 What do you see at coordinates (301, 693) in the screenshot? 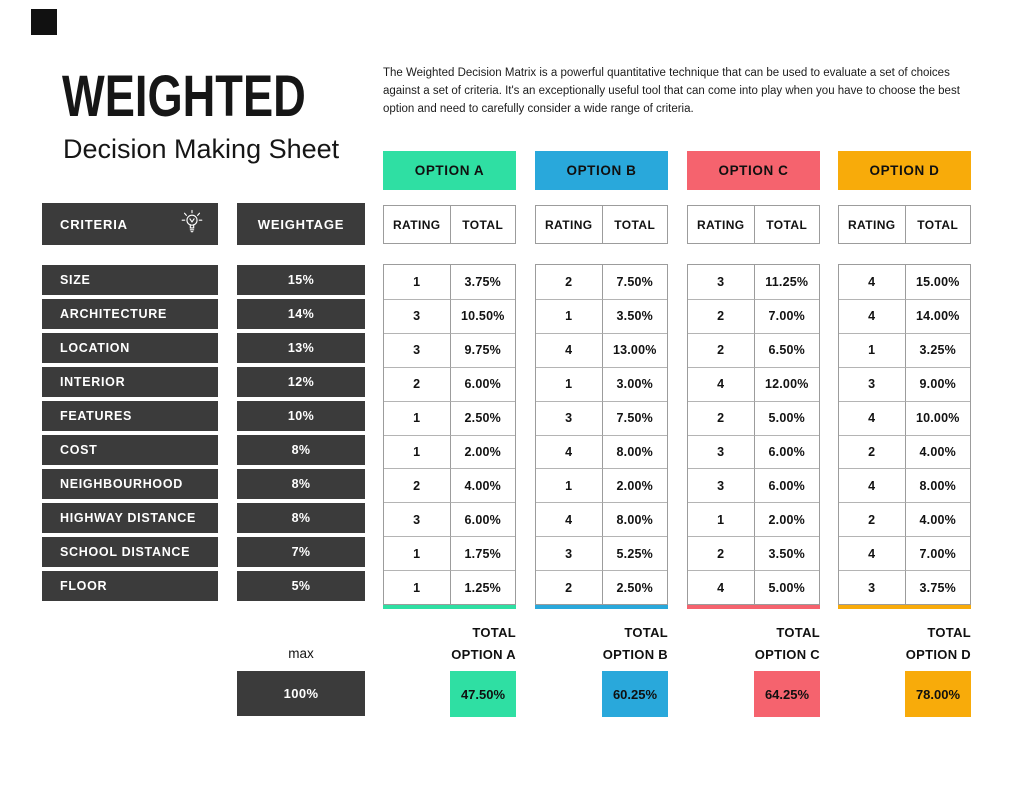
I see `max-value-box: 100%` at bounding box center [301, 693].